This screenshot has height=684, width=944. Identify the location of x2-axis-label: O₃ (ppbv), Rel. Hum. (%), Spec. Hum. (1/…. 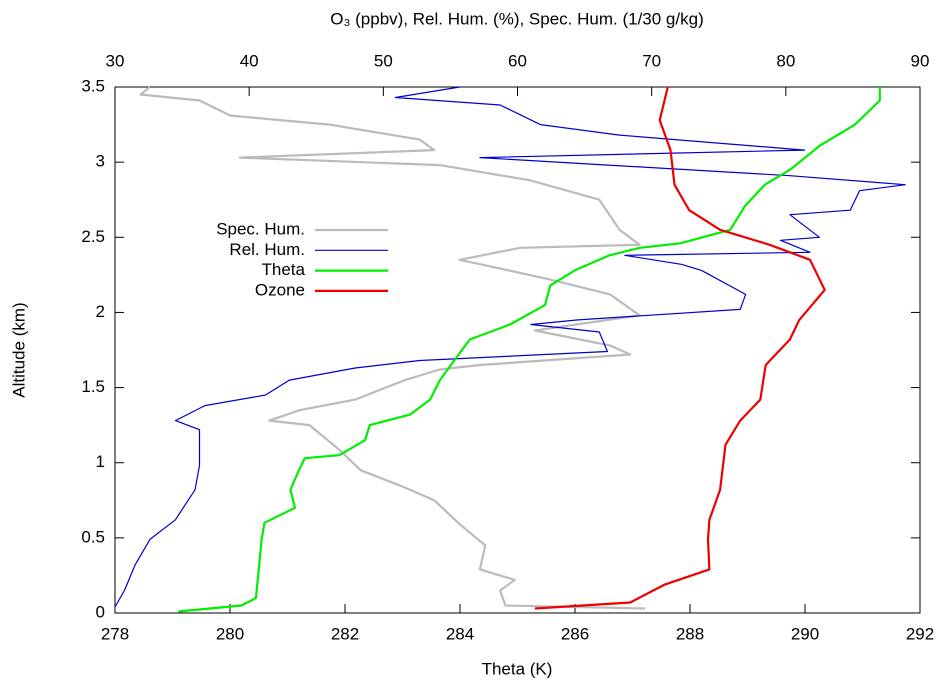
(516, 18).